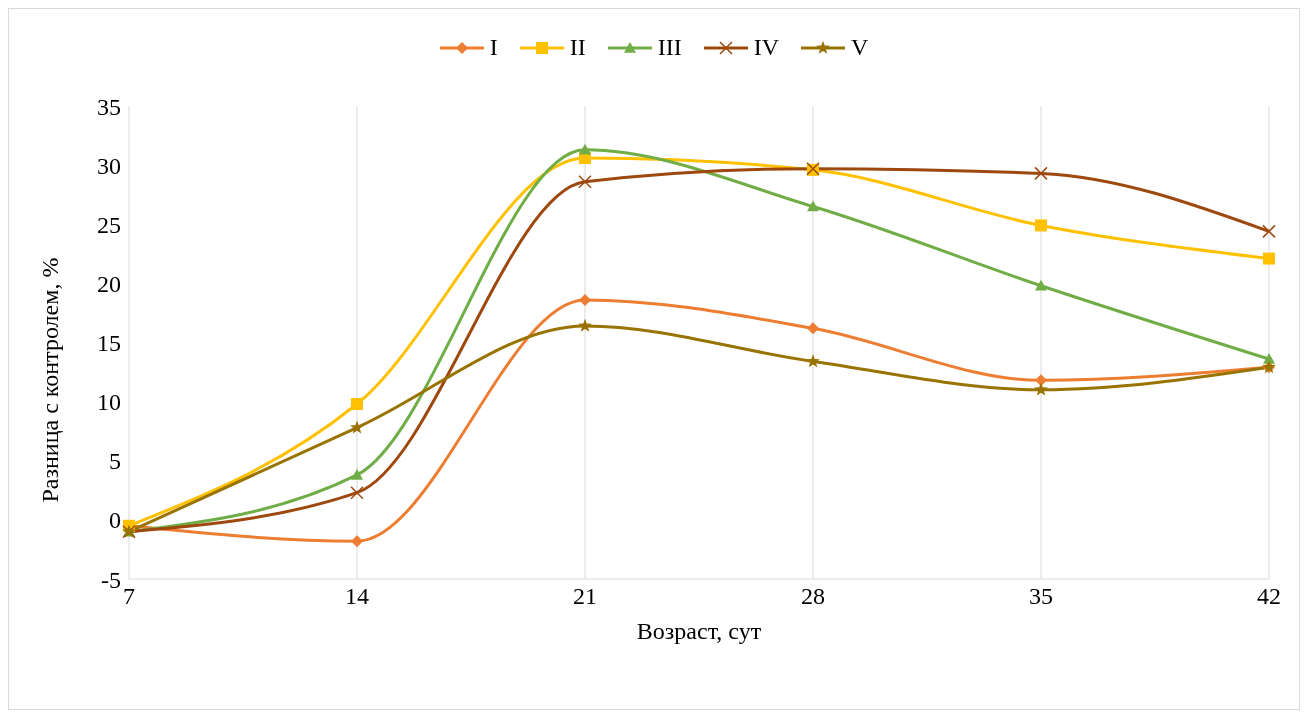 Image resolution: width=1313 pixels, height=725 pixels. Describe the element at coordinates (859, 47) in the screenshot. I see `legend-label: V` at that location.